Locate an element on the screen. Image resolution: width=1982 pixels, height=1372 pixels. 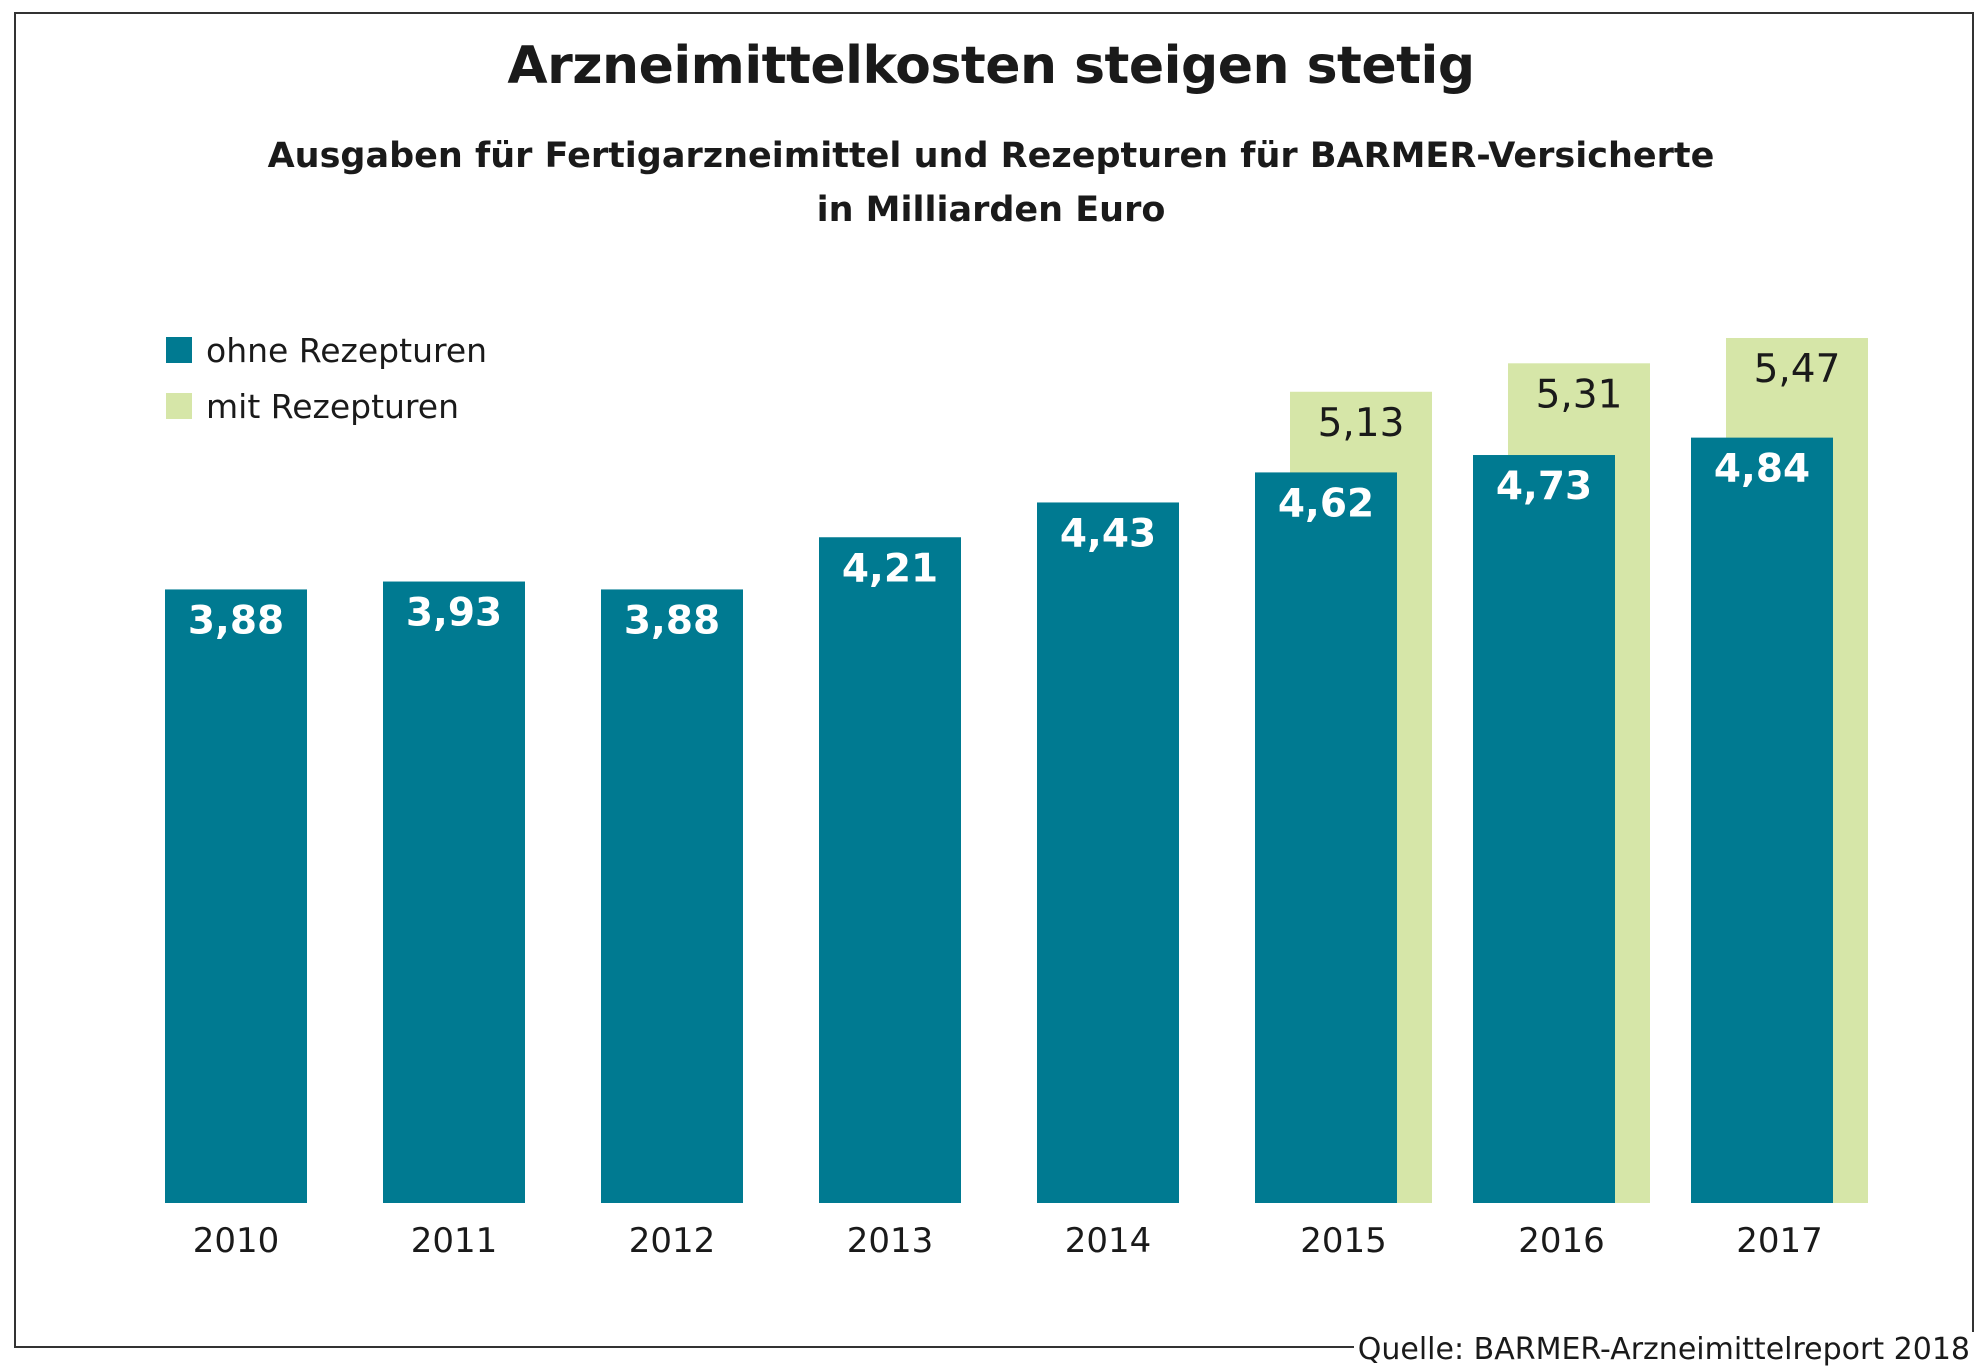
value-label-ohne-rezepturen-2010: 3,88 is located at coordinates (236, 620).